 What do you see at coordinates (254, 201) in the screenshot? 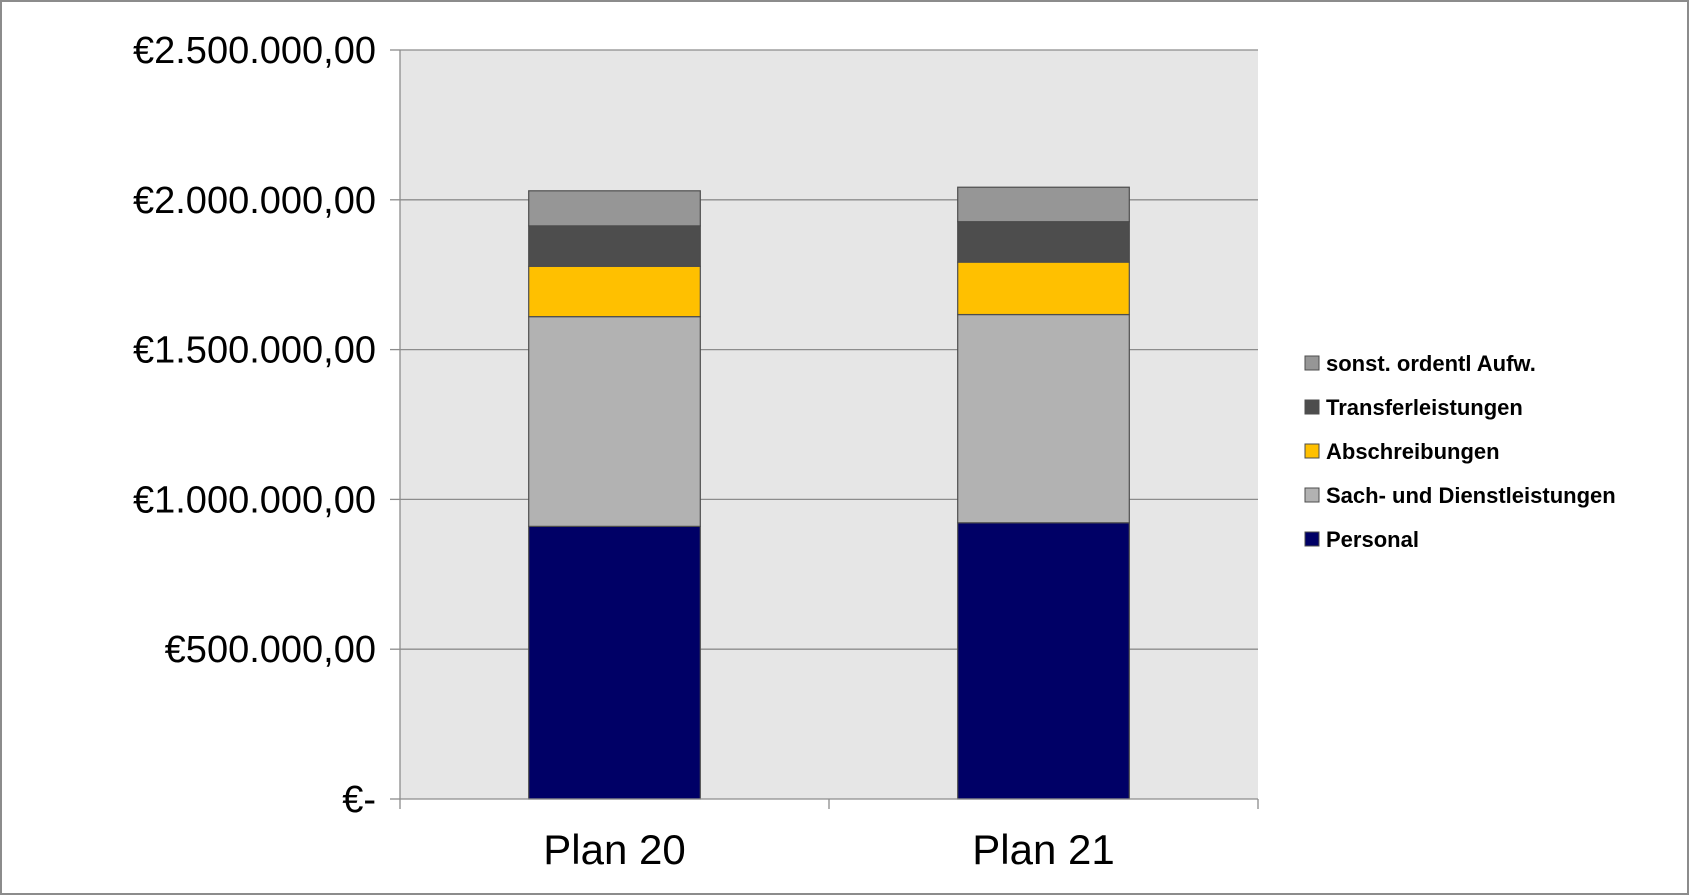
I see `y-tick-label: €2.000.000,00` at bounding box center [254, 201].